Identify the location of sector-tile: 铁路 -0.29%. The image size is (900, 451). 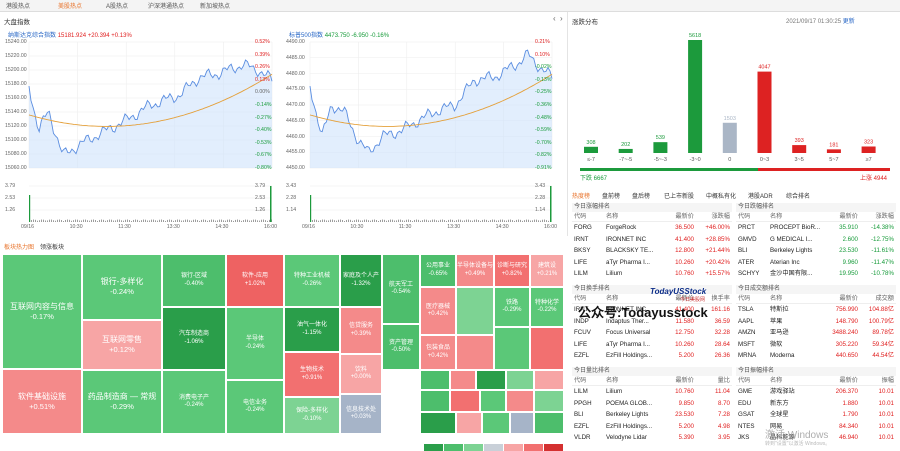
(512, 307).